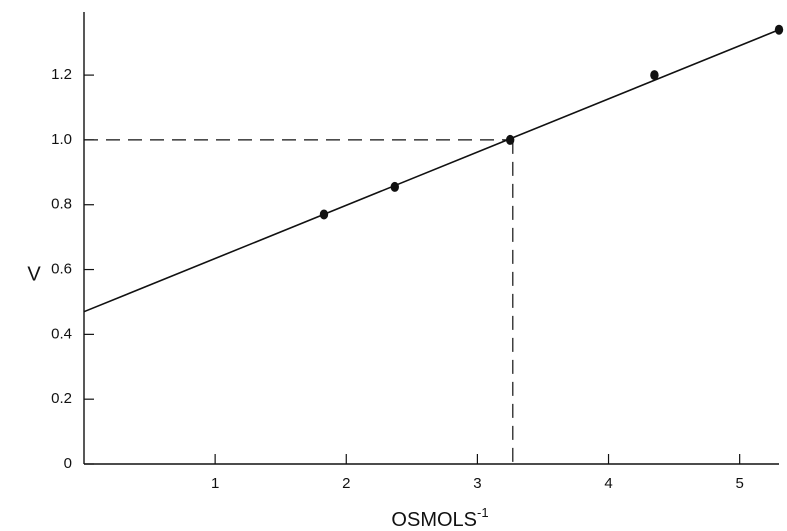 The image size is (787, 531). I want to click on y-axis-title: V, so click(34, 274).